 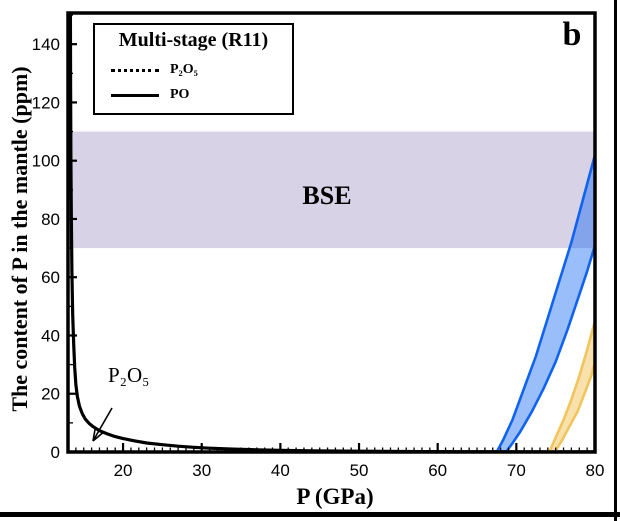 I want to click on y-tick-label: 0, so click(x=55, y=452).